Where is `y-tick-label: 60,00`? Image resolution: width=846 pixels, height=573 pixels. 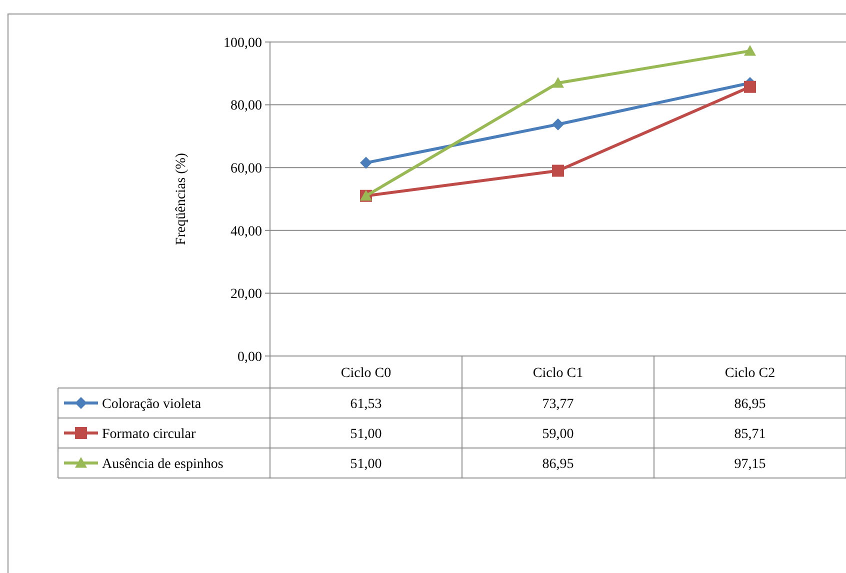 y-tick-label: 60,00 is located at coordinates (246, 169).